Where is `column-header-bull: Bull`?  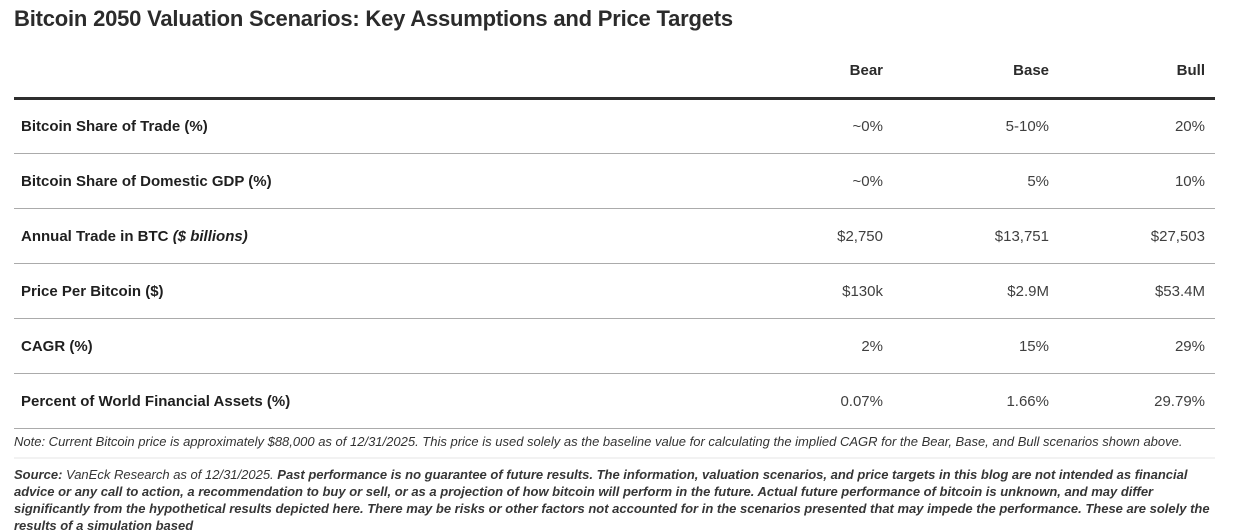 column-header-bull: Bull is located at coordinates (1132, 66).